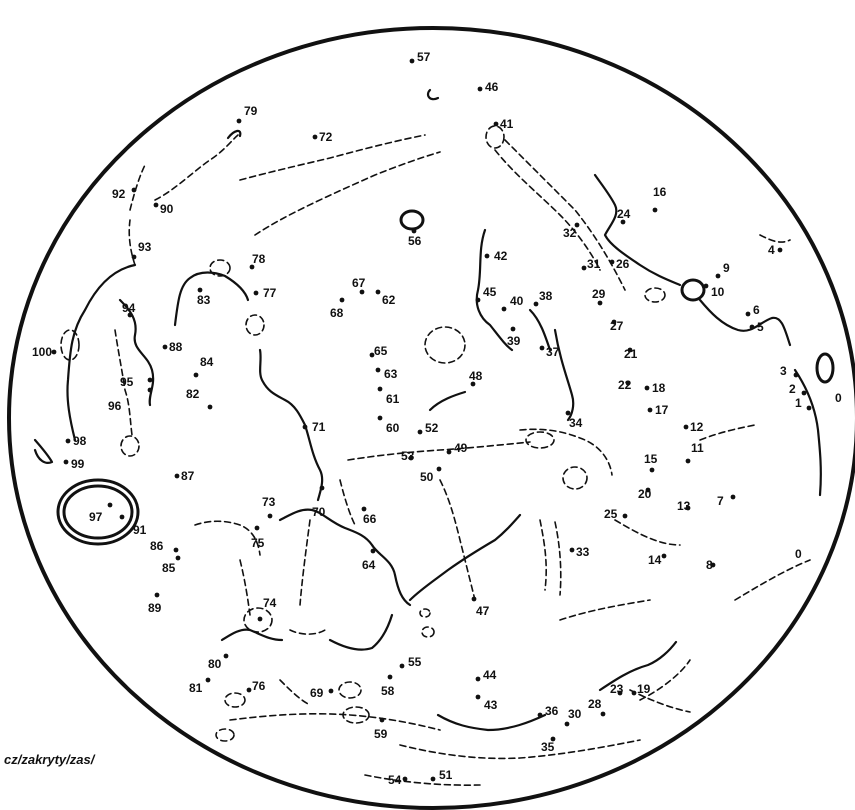 Image resolution: width=855 pixels, height=810 pixels. What do you see at coordinates (184, 476) in the screenshot?
I see `map-point-87: 87` at bounding box center [184, 476].